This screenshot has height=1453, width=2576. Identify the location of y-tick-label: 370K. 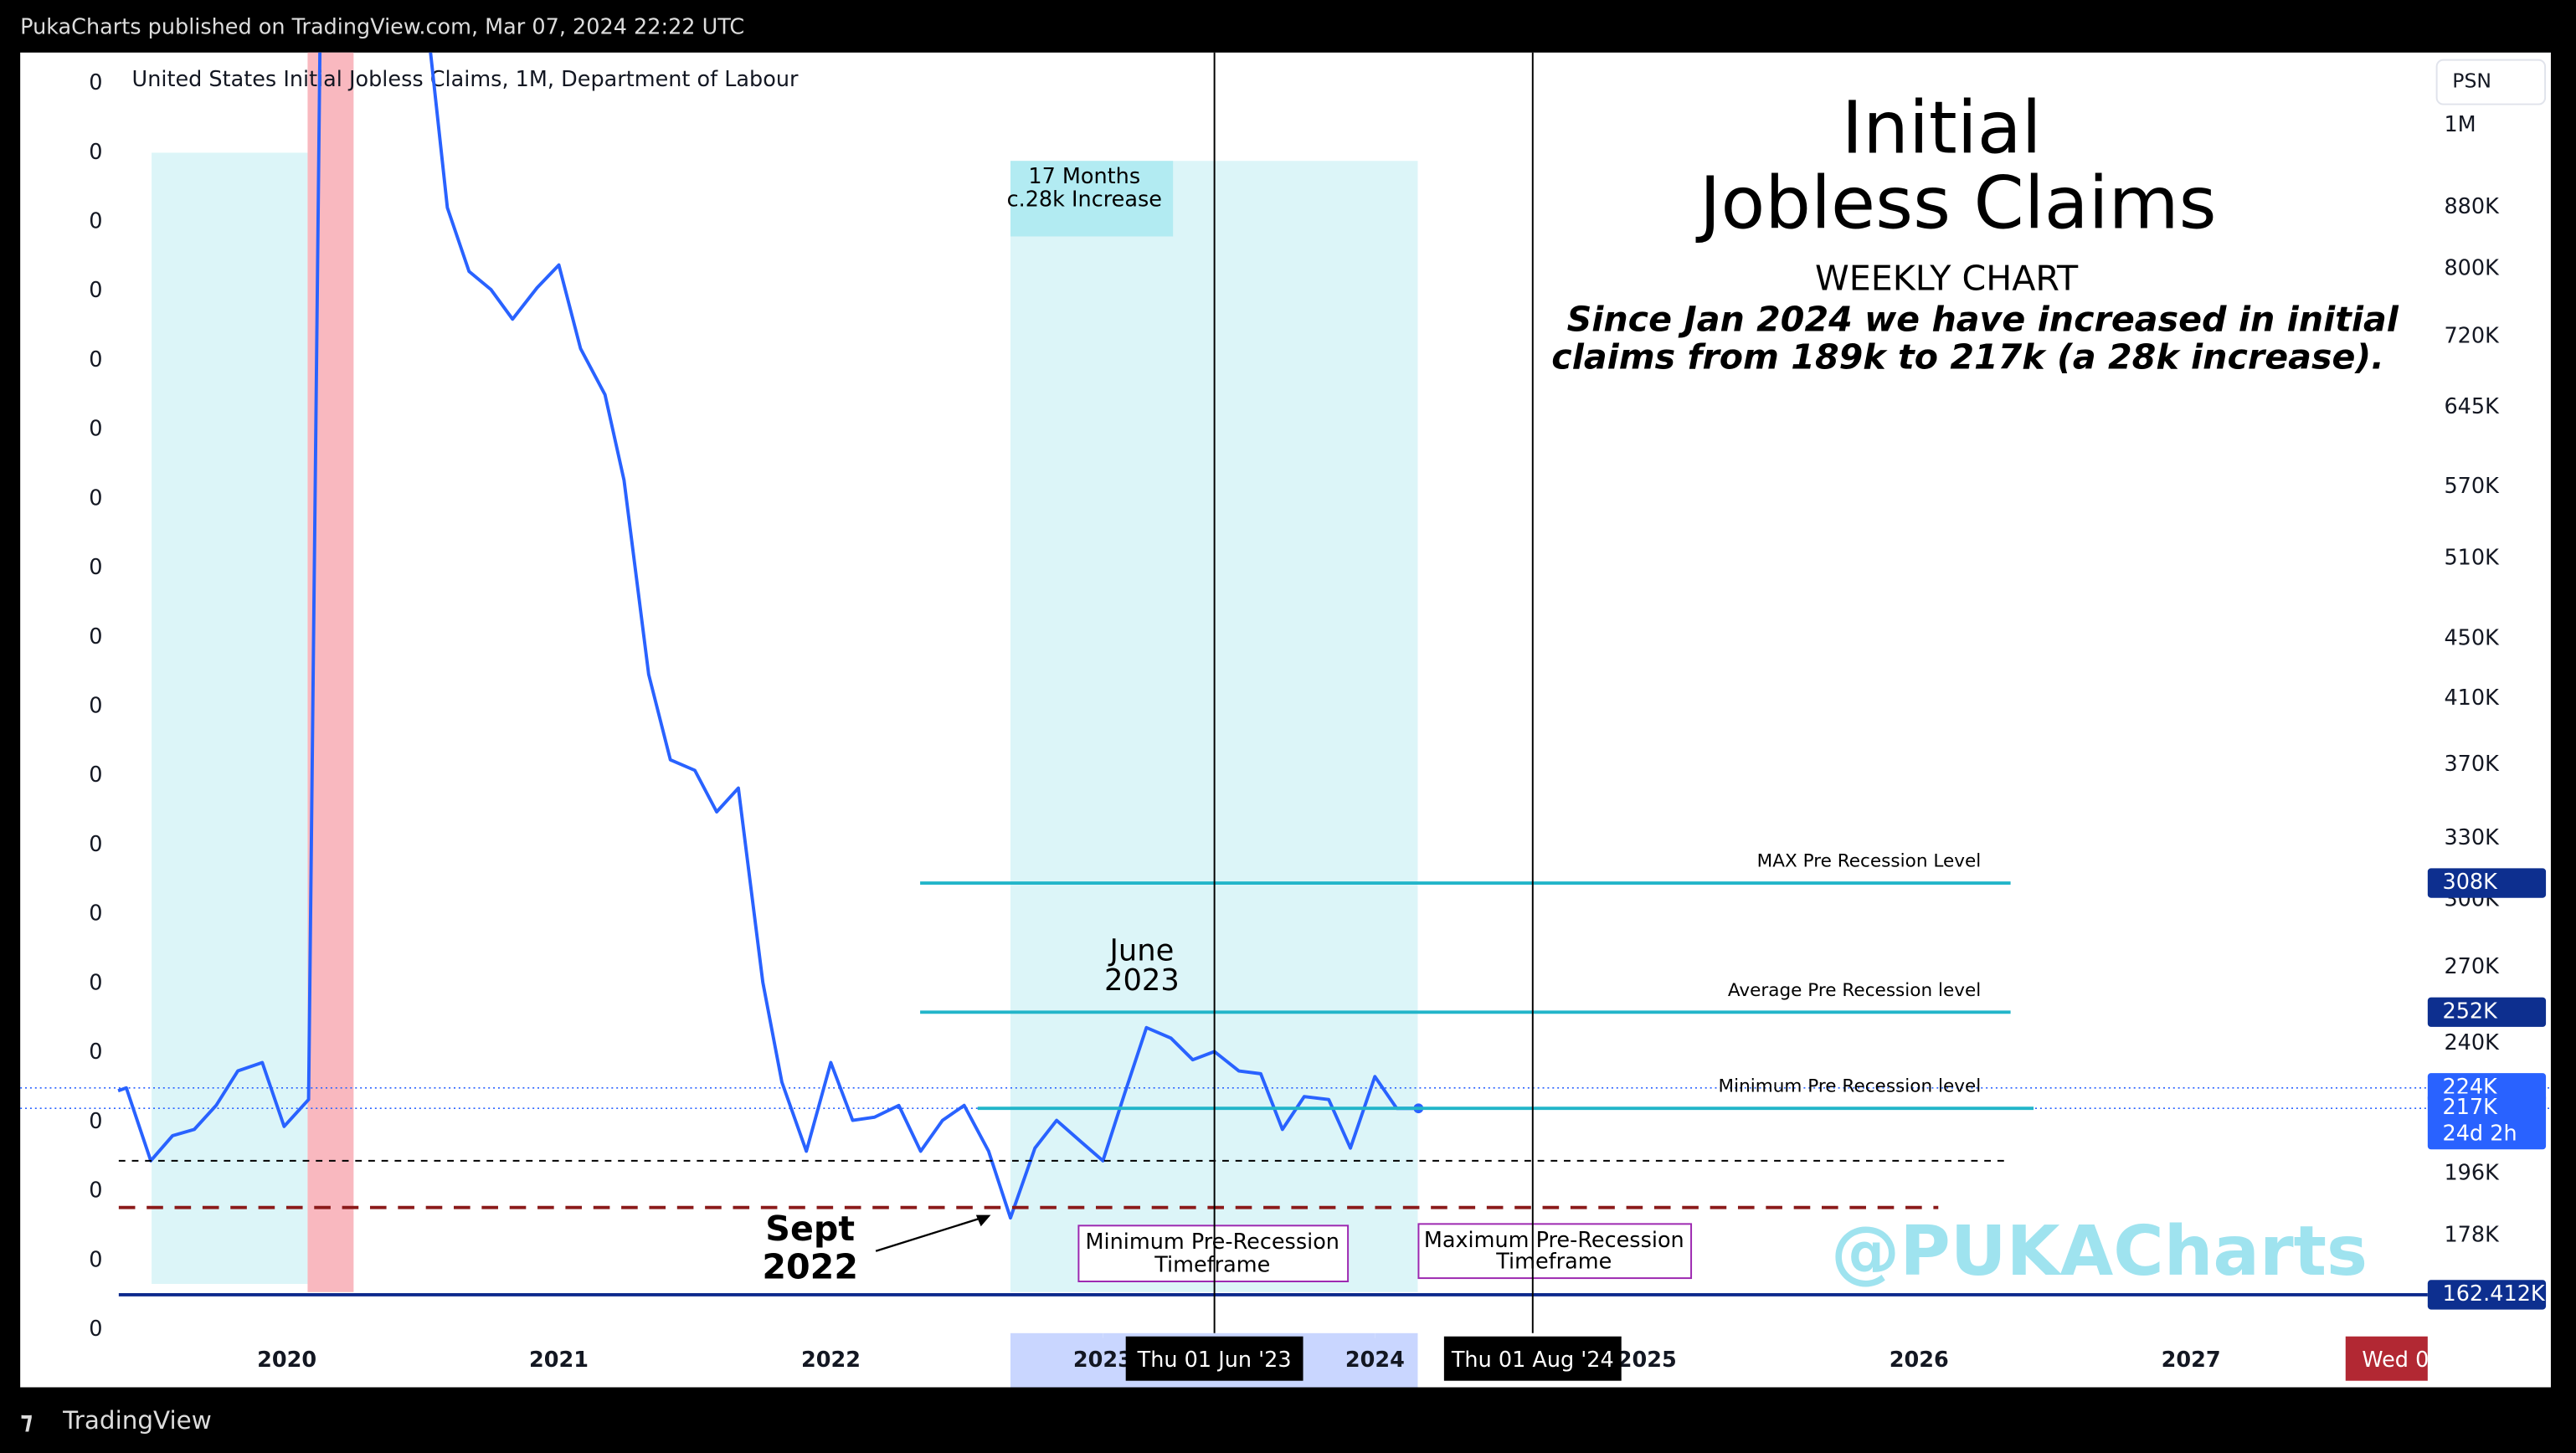
(2472, 764).